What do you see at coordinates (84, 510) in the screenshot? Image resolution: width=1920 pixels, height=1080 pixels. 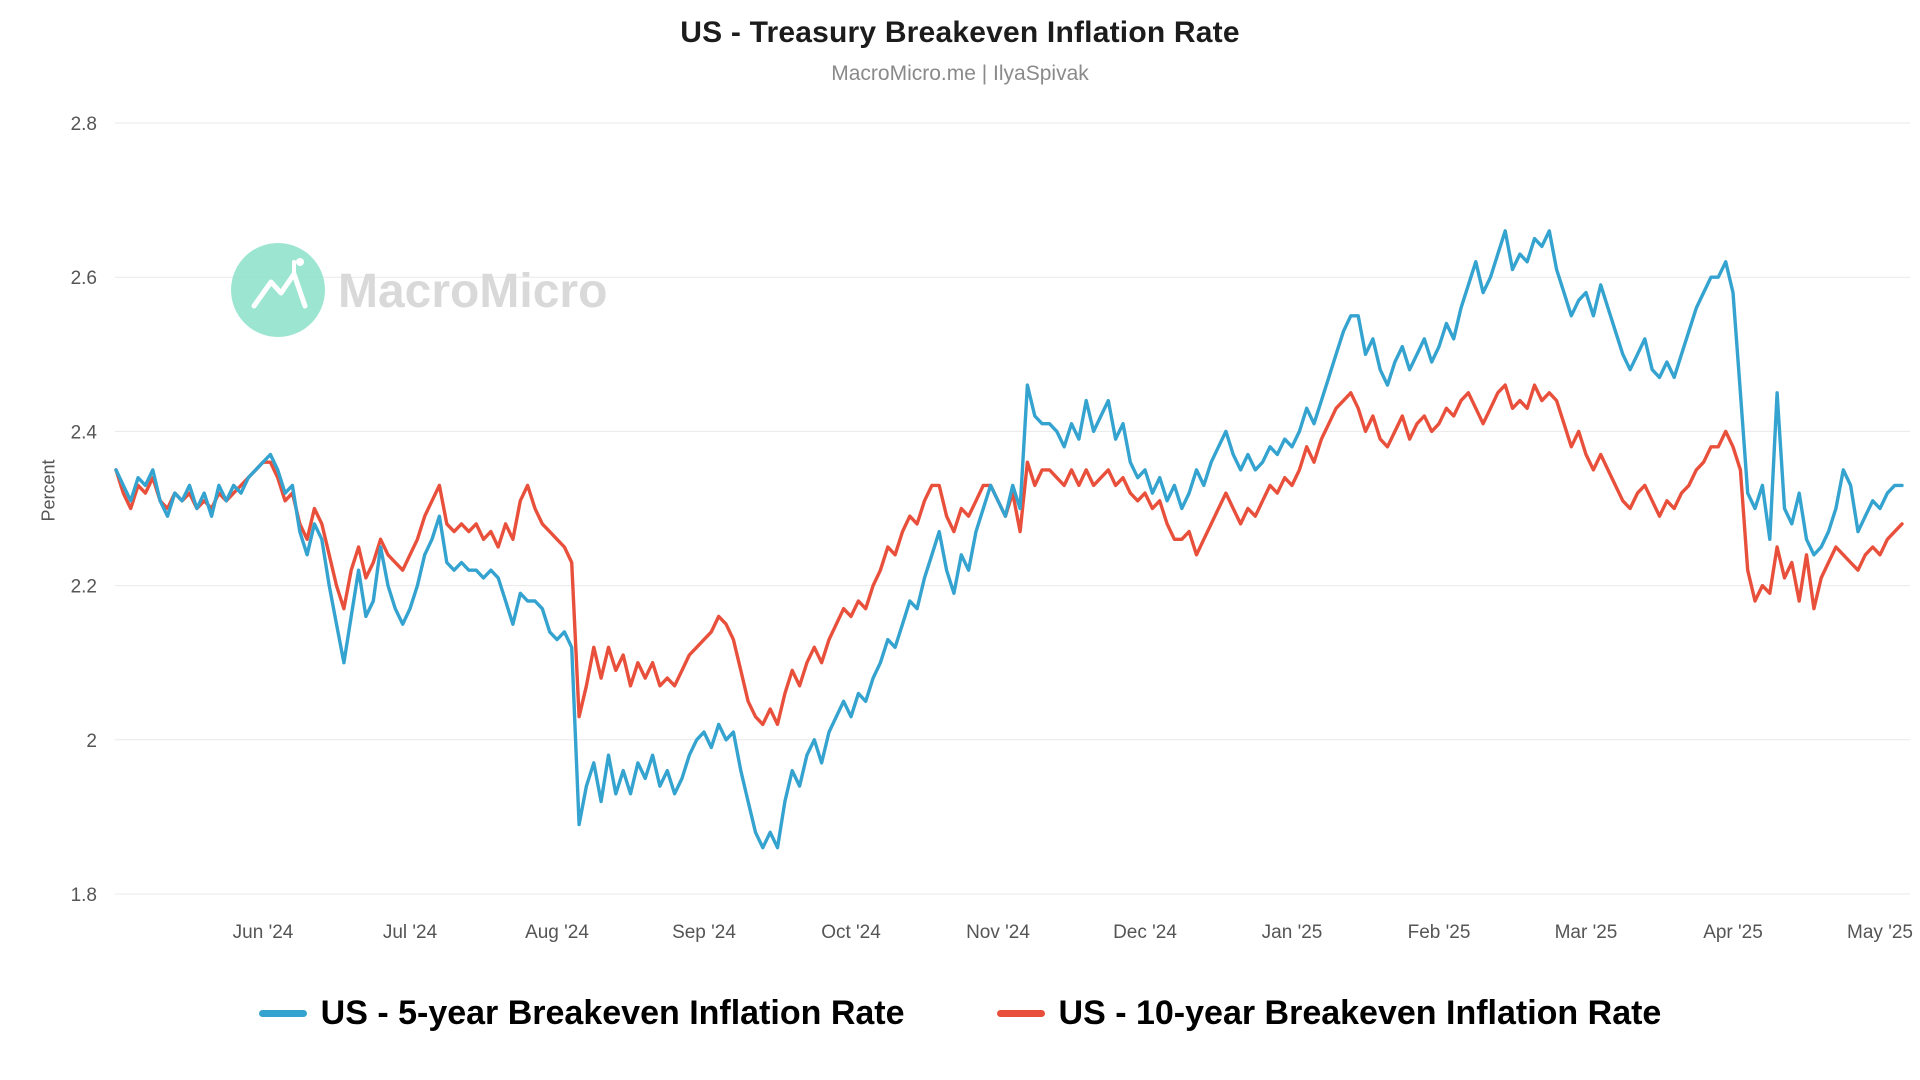 I see `y-axis-tick-labels: 1.8 2 2.2 2.4 2.6 2.8` at bounding box center [84, 510].